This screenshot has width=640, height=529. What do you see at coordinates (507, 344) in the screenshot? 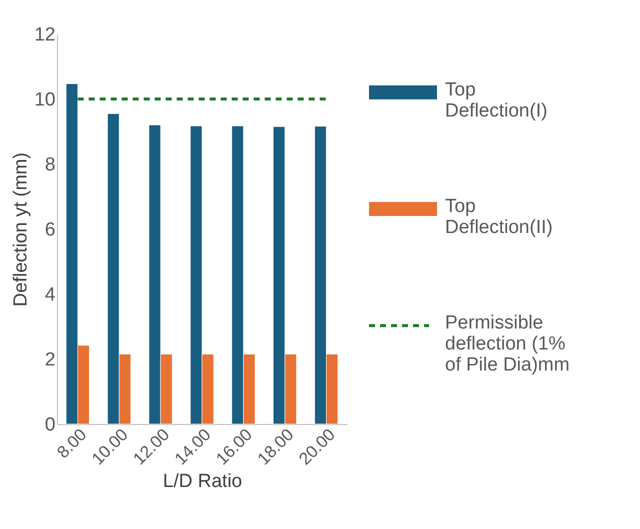
I see `legend-label: Permissible deflection (1% of Pile Dia)mm` at bounding box center [507, 344].